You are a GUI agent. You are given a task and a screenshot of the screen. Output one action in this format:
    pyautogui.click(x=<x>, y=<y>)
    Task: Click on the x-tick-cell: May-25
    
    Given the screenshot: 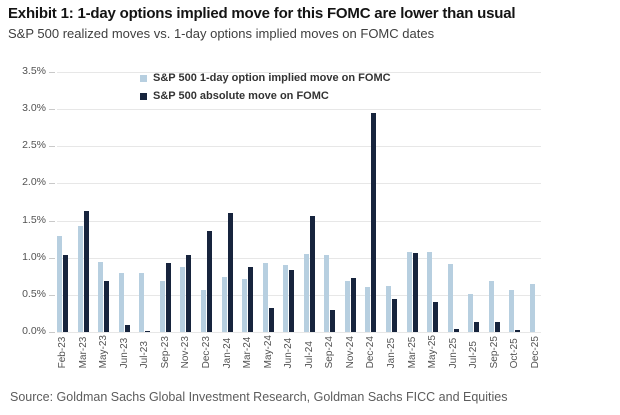 What is the action you would take?
    pyautogui.click(x=432, y=351)
    